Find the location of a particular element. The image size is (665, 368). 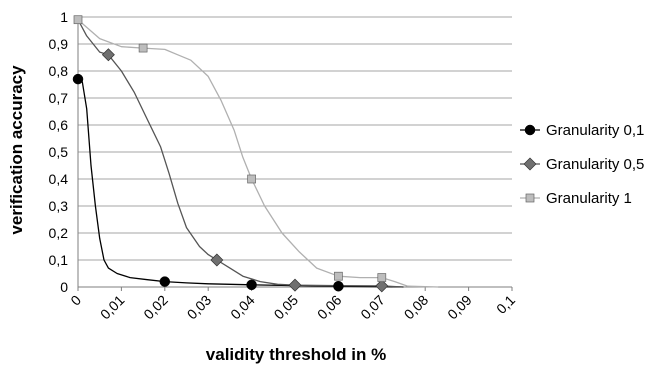

x-tick-label: 0,02 is located at coordinates (155, 307).